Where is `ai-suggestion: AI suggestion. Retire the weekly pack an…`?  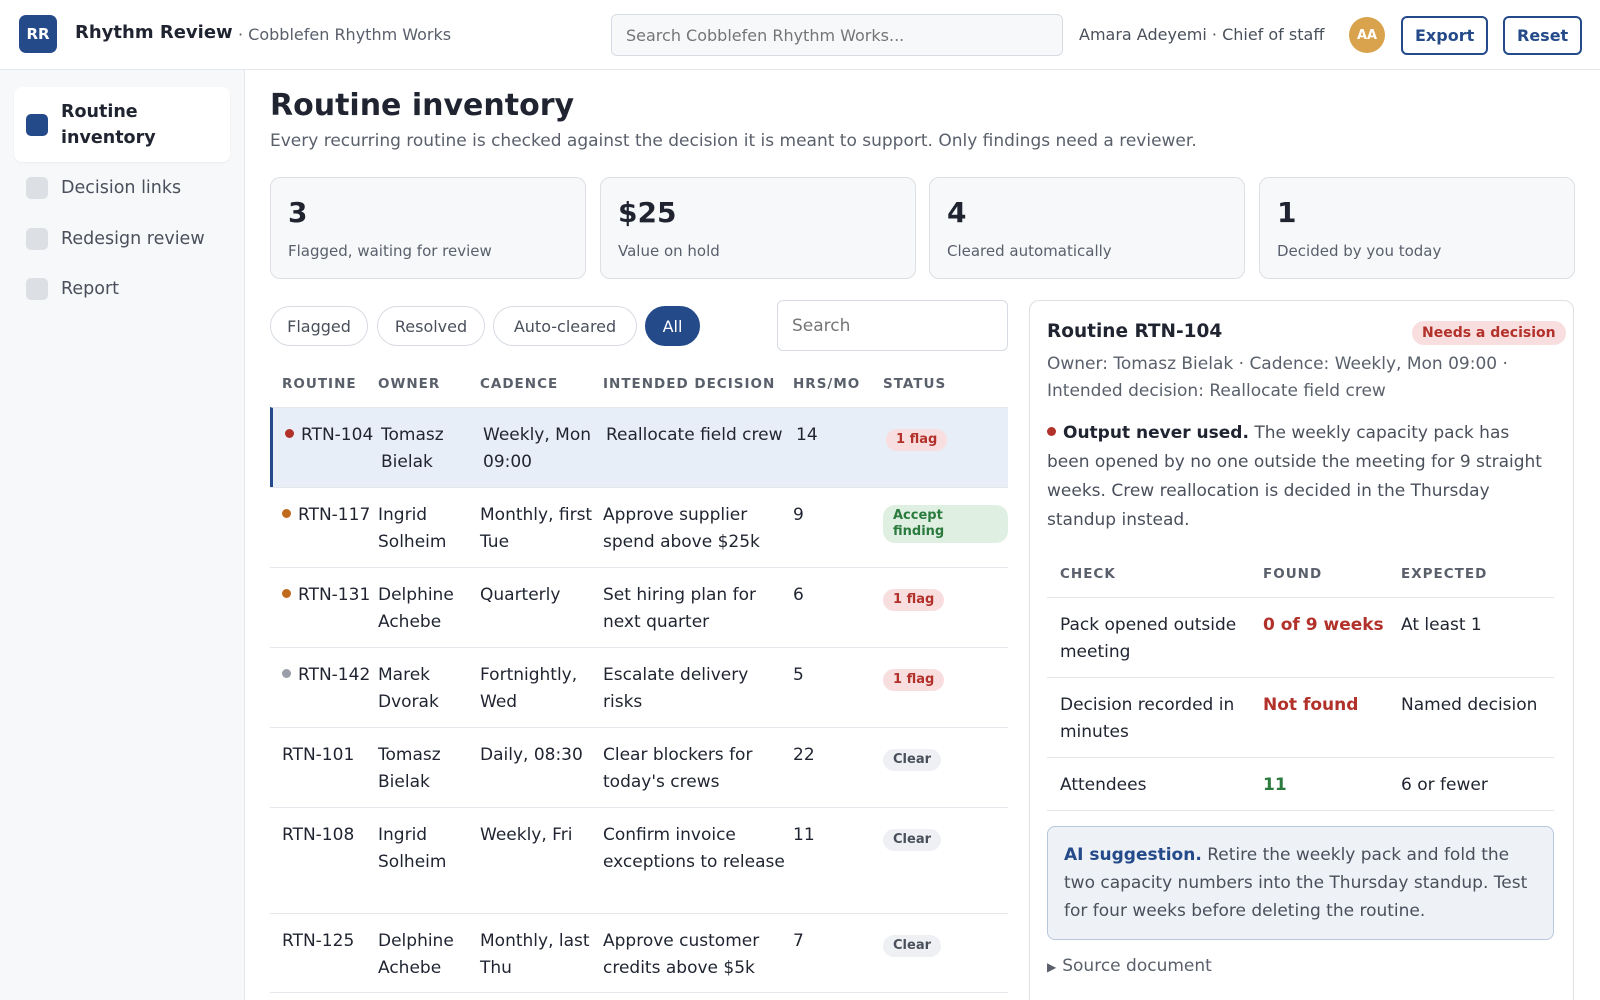 ai-suggestion: AI suggestion. Retire the weekly pack an… is located at coordinates (1300, 883).